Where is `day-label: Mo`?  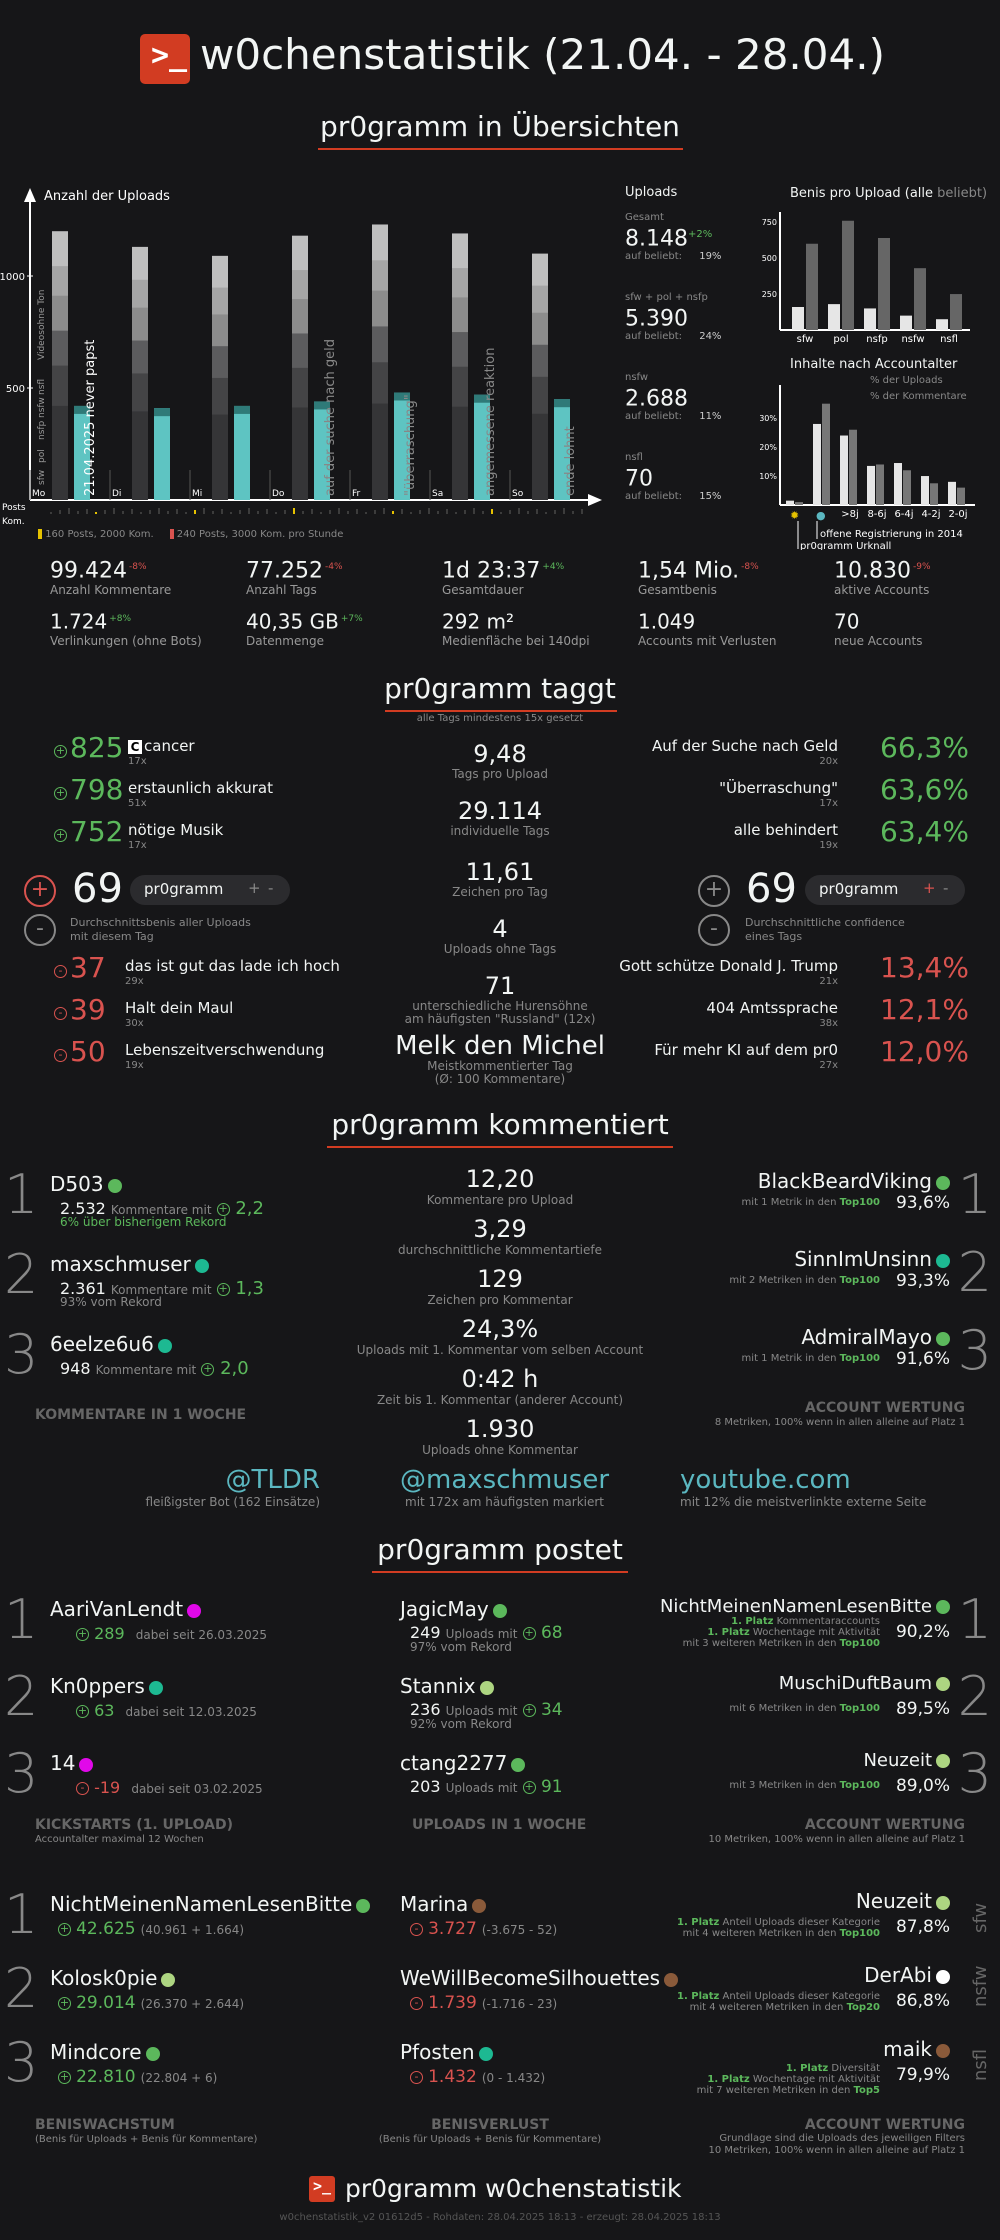
day-label: Mo is located at coordinates (39, 494).